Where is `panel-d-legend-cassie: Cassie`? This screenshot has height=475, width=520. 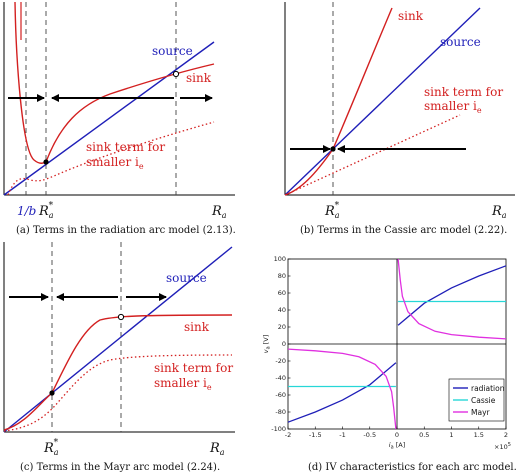 panel-d-legend-cassie: Cassie is located at coordinates (483, 400).